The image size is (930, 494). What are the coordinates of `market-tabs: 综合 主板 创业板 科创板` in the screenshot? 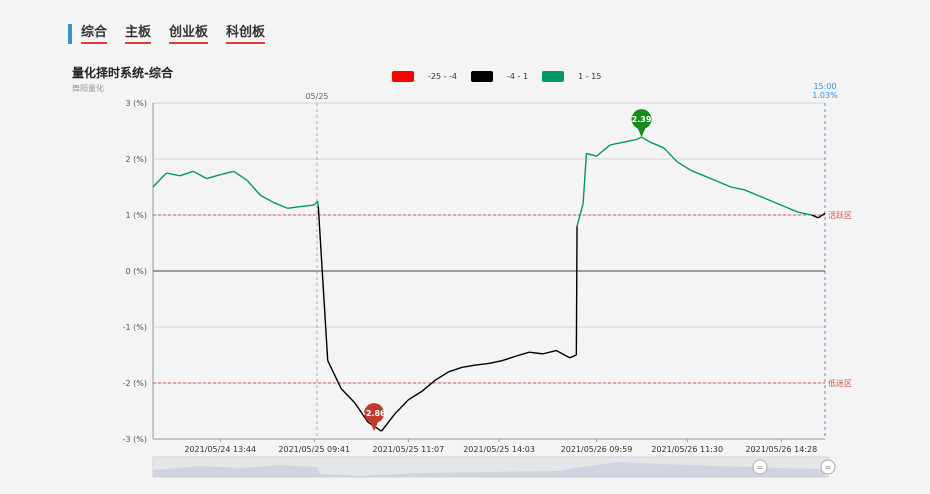 It's located at (175, 34).